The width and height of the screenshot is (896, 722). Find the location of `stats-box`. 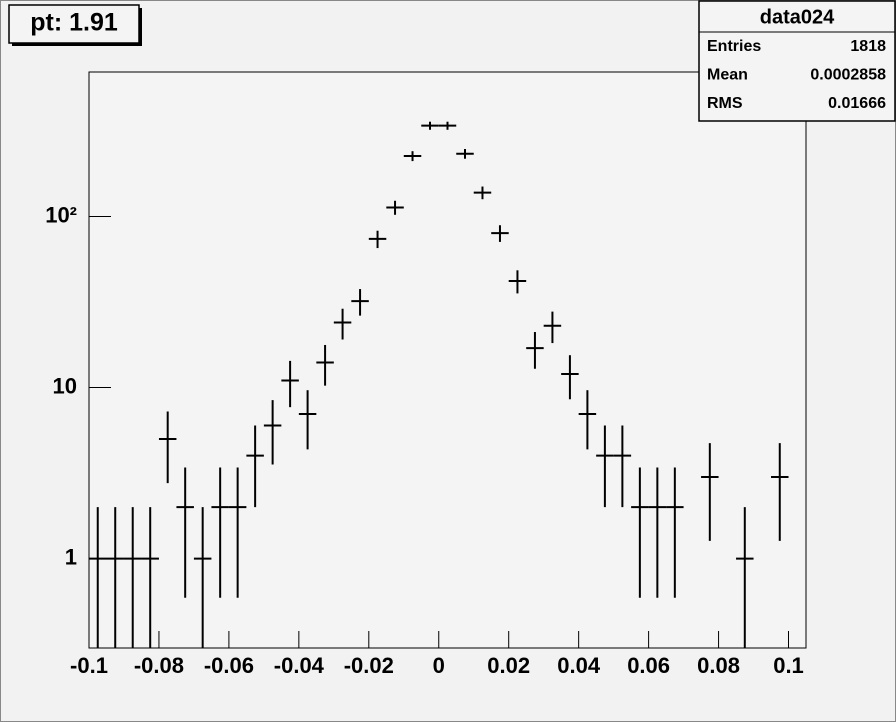

stats-box is located at coordinates (797, 61).